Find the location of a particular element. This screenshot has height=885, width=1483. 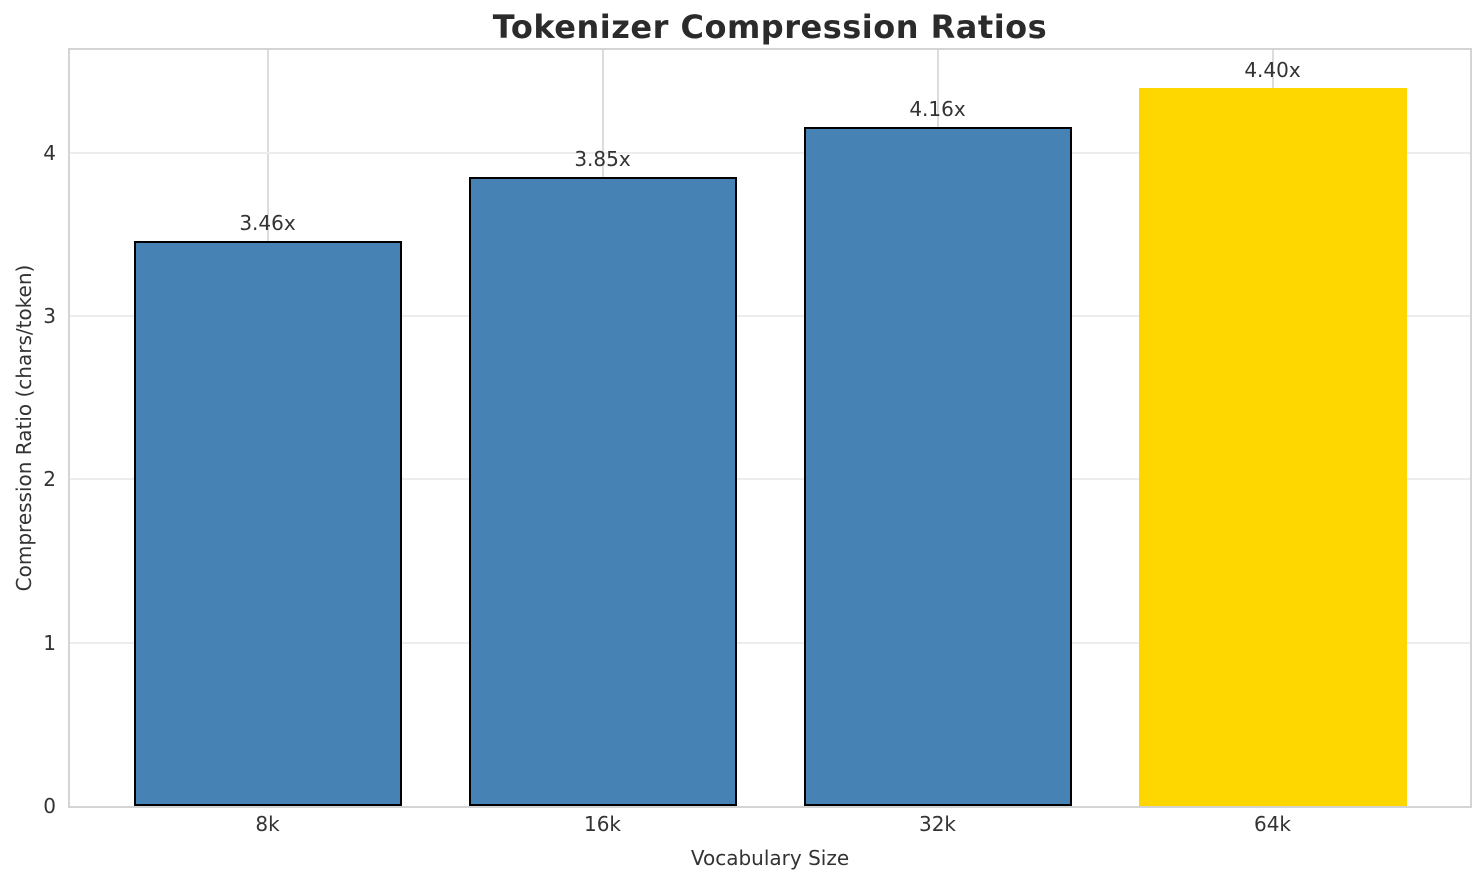

y-tick-label: 4 is located at coordinates (49, 152).